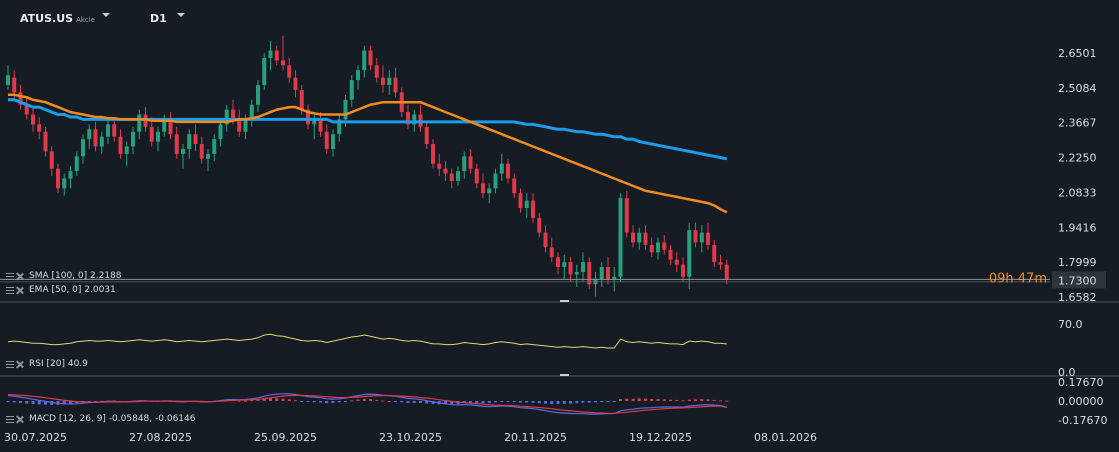 The height and width of the screenshot is (452, 1119). What do you see at coordinates (20, 364) in the screenshot?
I see `rsi-close-icon` at bounding box center [20, 364].